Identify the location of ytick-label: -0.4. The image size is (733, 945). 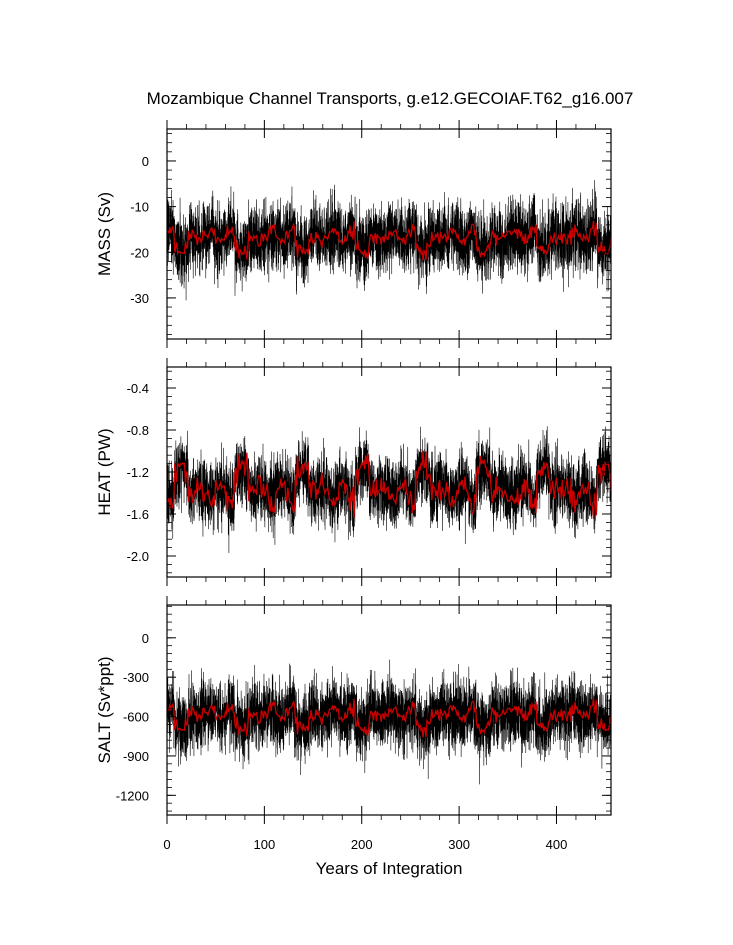
(138, 388).